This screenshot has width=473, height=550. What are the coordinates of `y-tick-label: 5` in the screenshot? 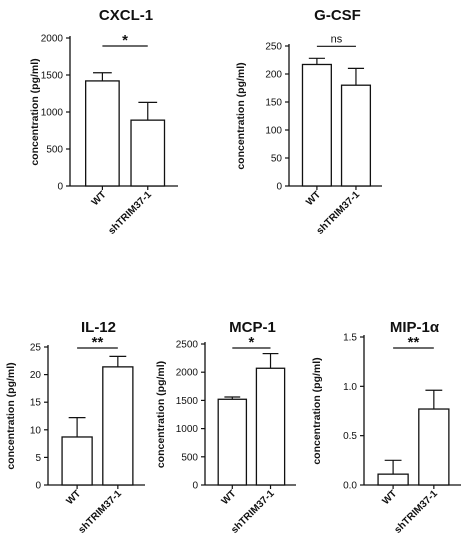 It's located at (38, 458).